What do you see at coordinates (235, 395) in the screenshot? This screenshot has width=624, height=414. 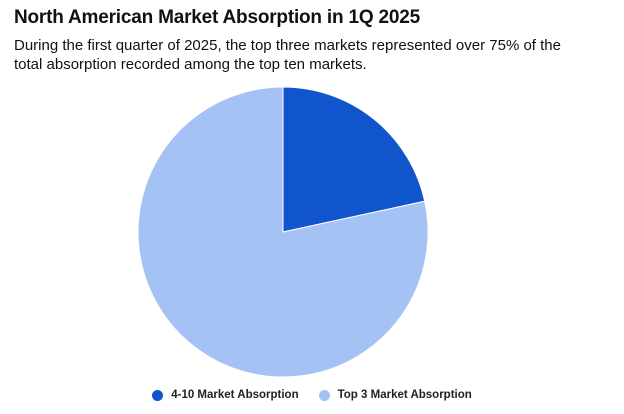 I see `legend-label-4-10: 4-10 Market Absorption` at bounding box center [235, 395].